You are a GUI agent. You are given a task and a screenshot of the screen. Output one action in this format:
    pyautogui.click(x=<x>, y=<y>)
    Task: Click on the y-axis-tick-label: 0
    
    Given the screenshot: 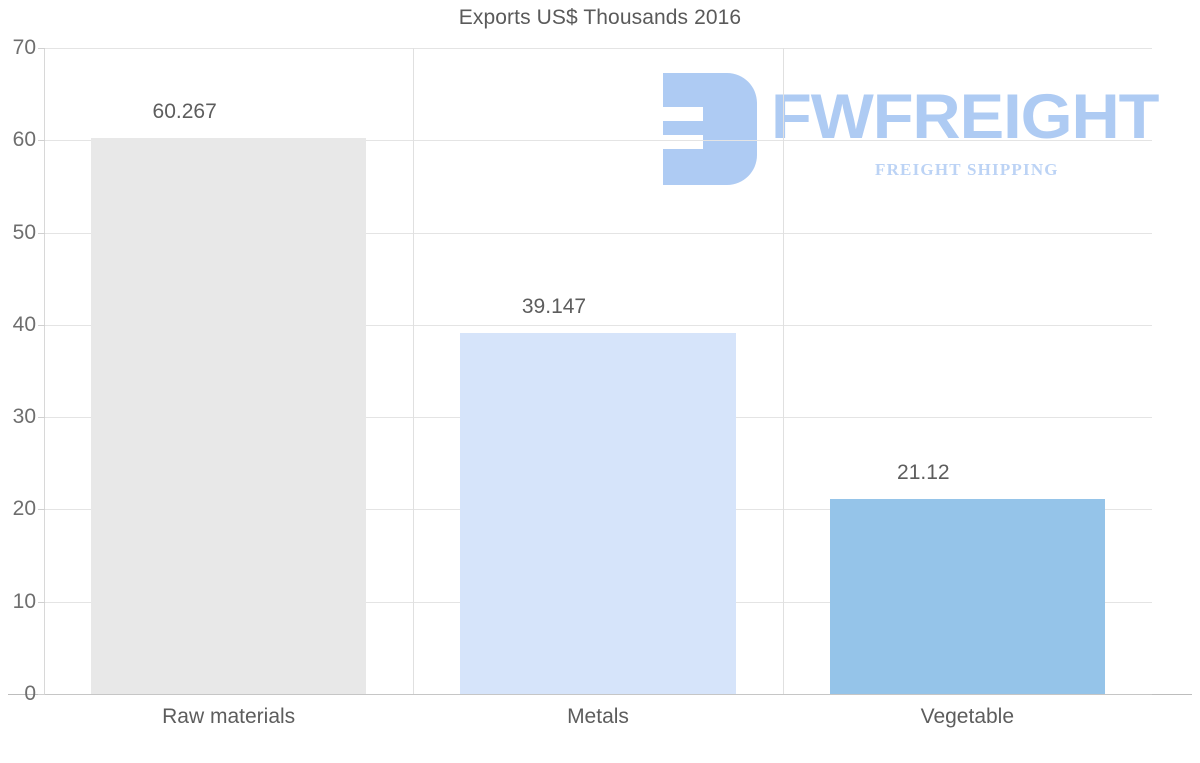 What is the action you would take?
    pyautogui.click(x=30, y=693)
    